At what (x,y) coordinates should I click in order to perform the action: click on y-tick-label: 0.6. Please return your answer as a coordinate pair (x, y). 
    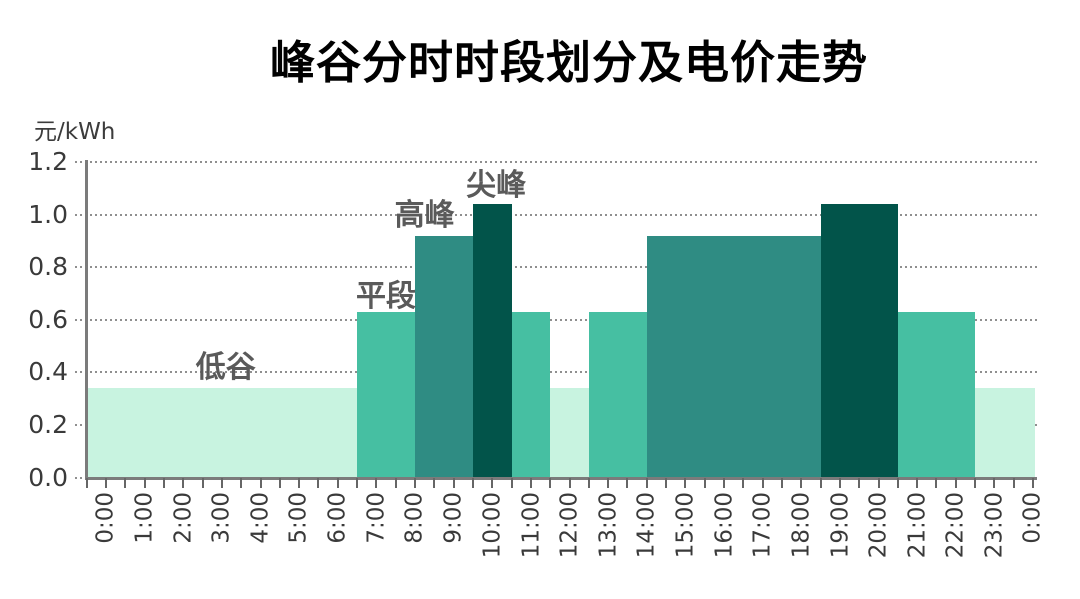
    Looking at the image, I should click on (48, 319).